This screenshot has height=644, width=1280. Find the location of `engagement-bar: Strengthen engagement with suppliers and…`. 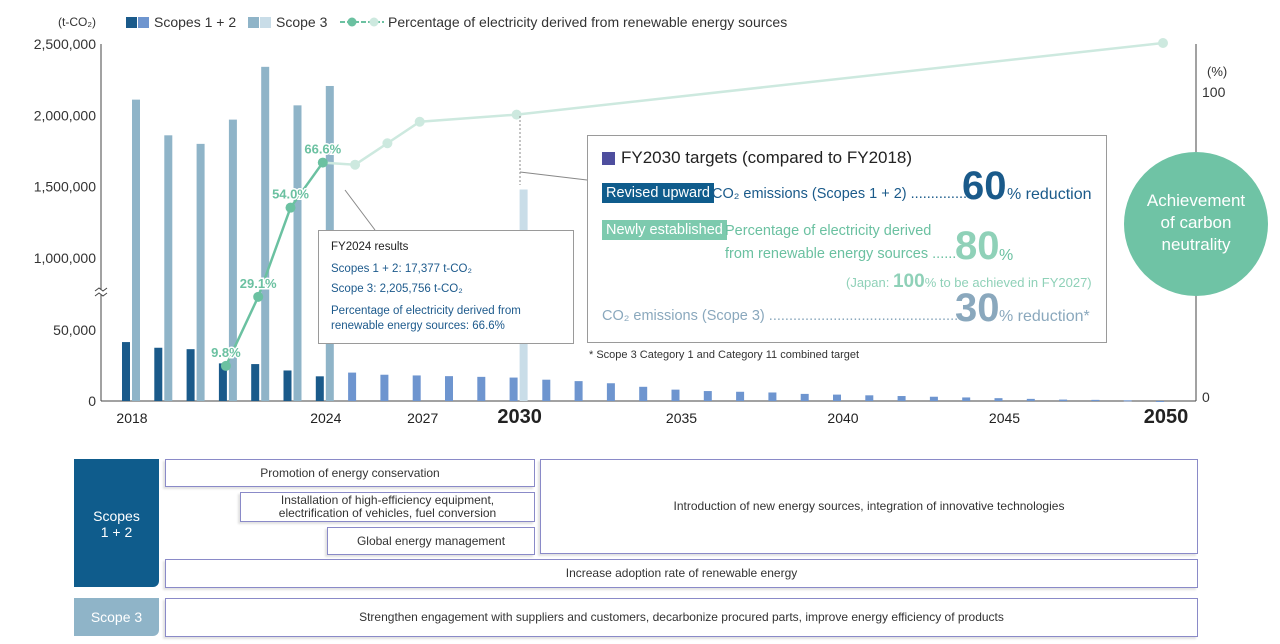

engagement-bar: Strengthen engagement with suppliers and… is located at coordinates (681, 617).